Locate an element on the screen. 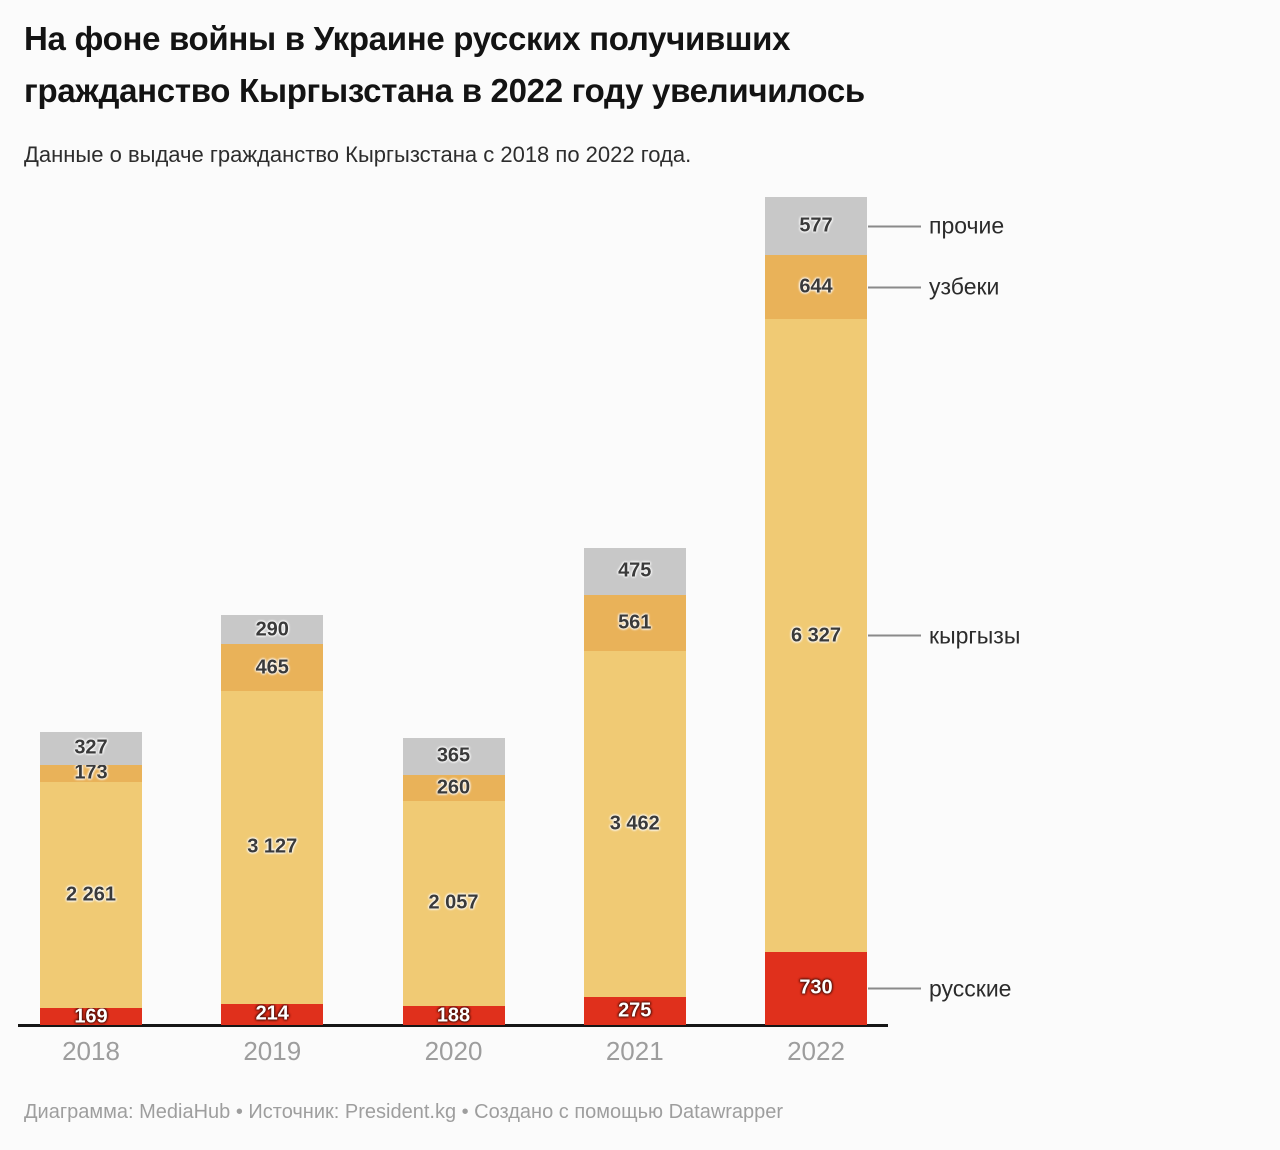  value-label: 561 is located at coordinates (635, 622).